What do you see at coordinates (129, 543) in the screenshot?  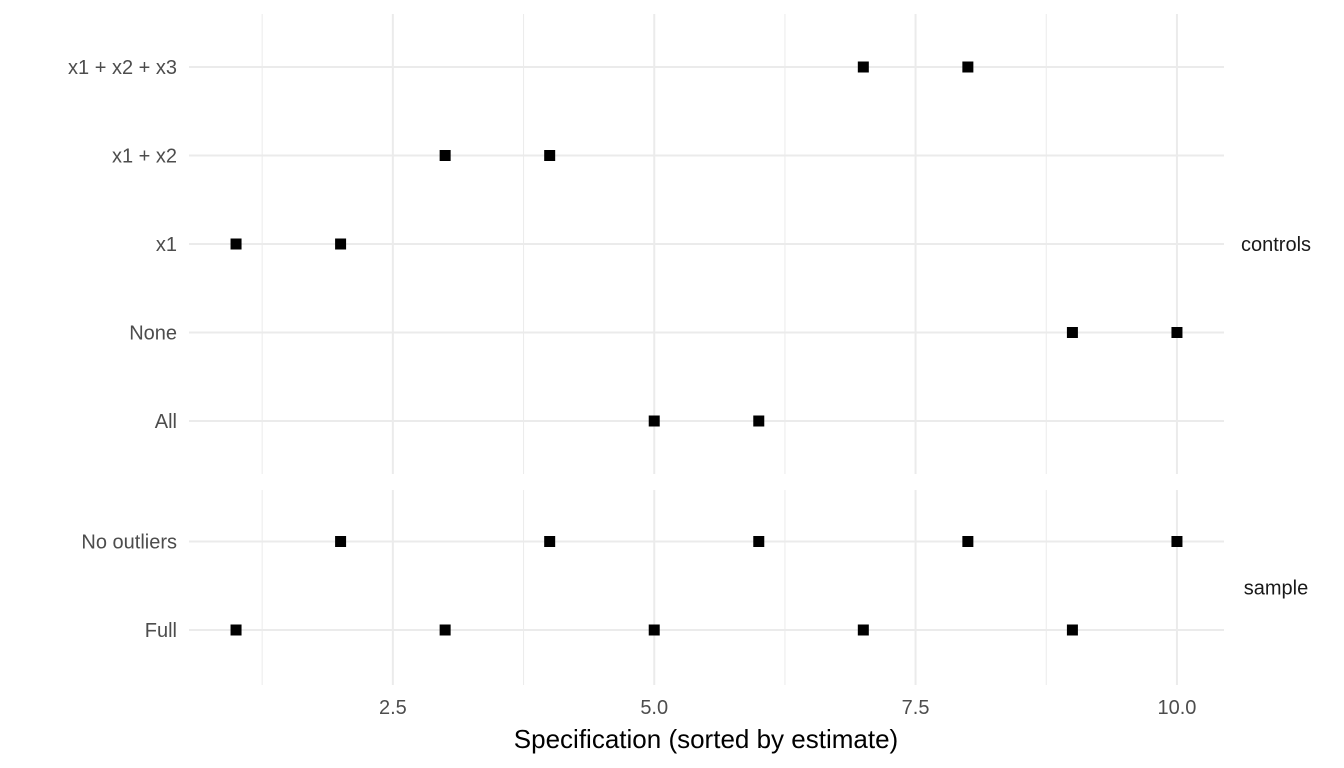 I see `y-tick-label: No outliers` at bounding box center [129, 543].